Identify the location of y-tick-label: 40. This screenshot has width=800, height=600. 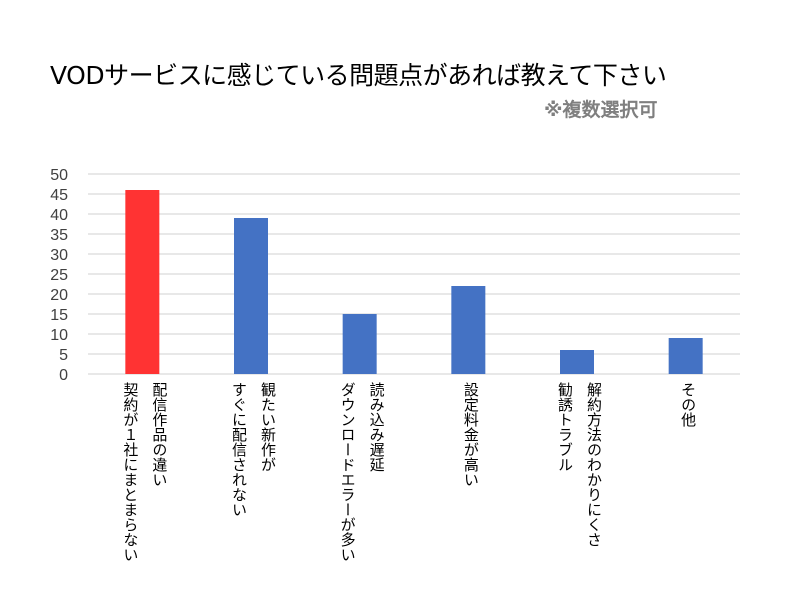
(59, 215).